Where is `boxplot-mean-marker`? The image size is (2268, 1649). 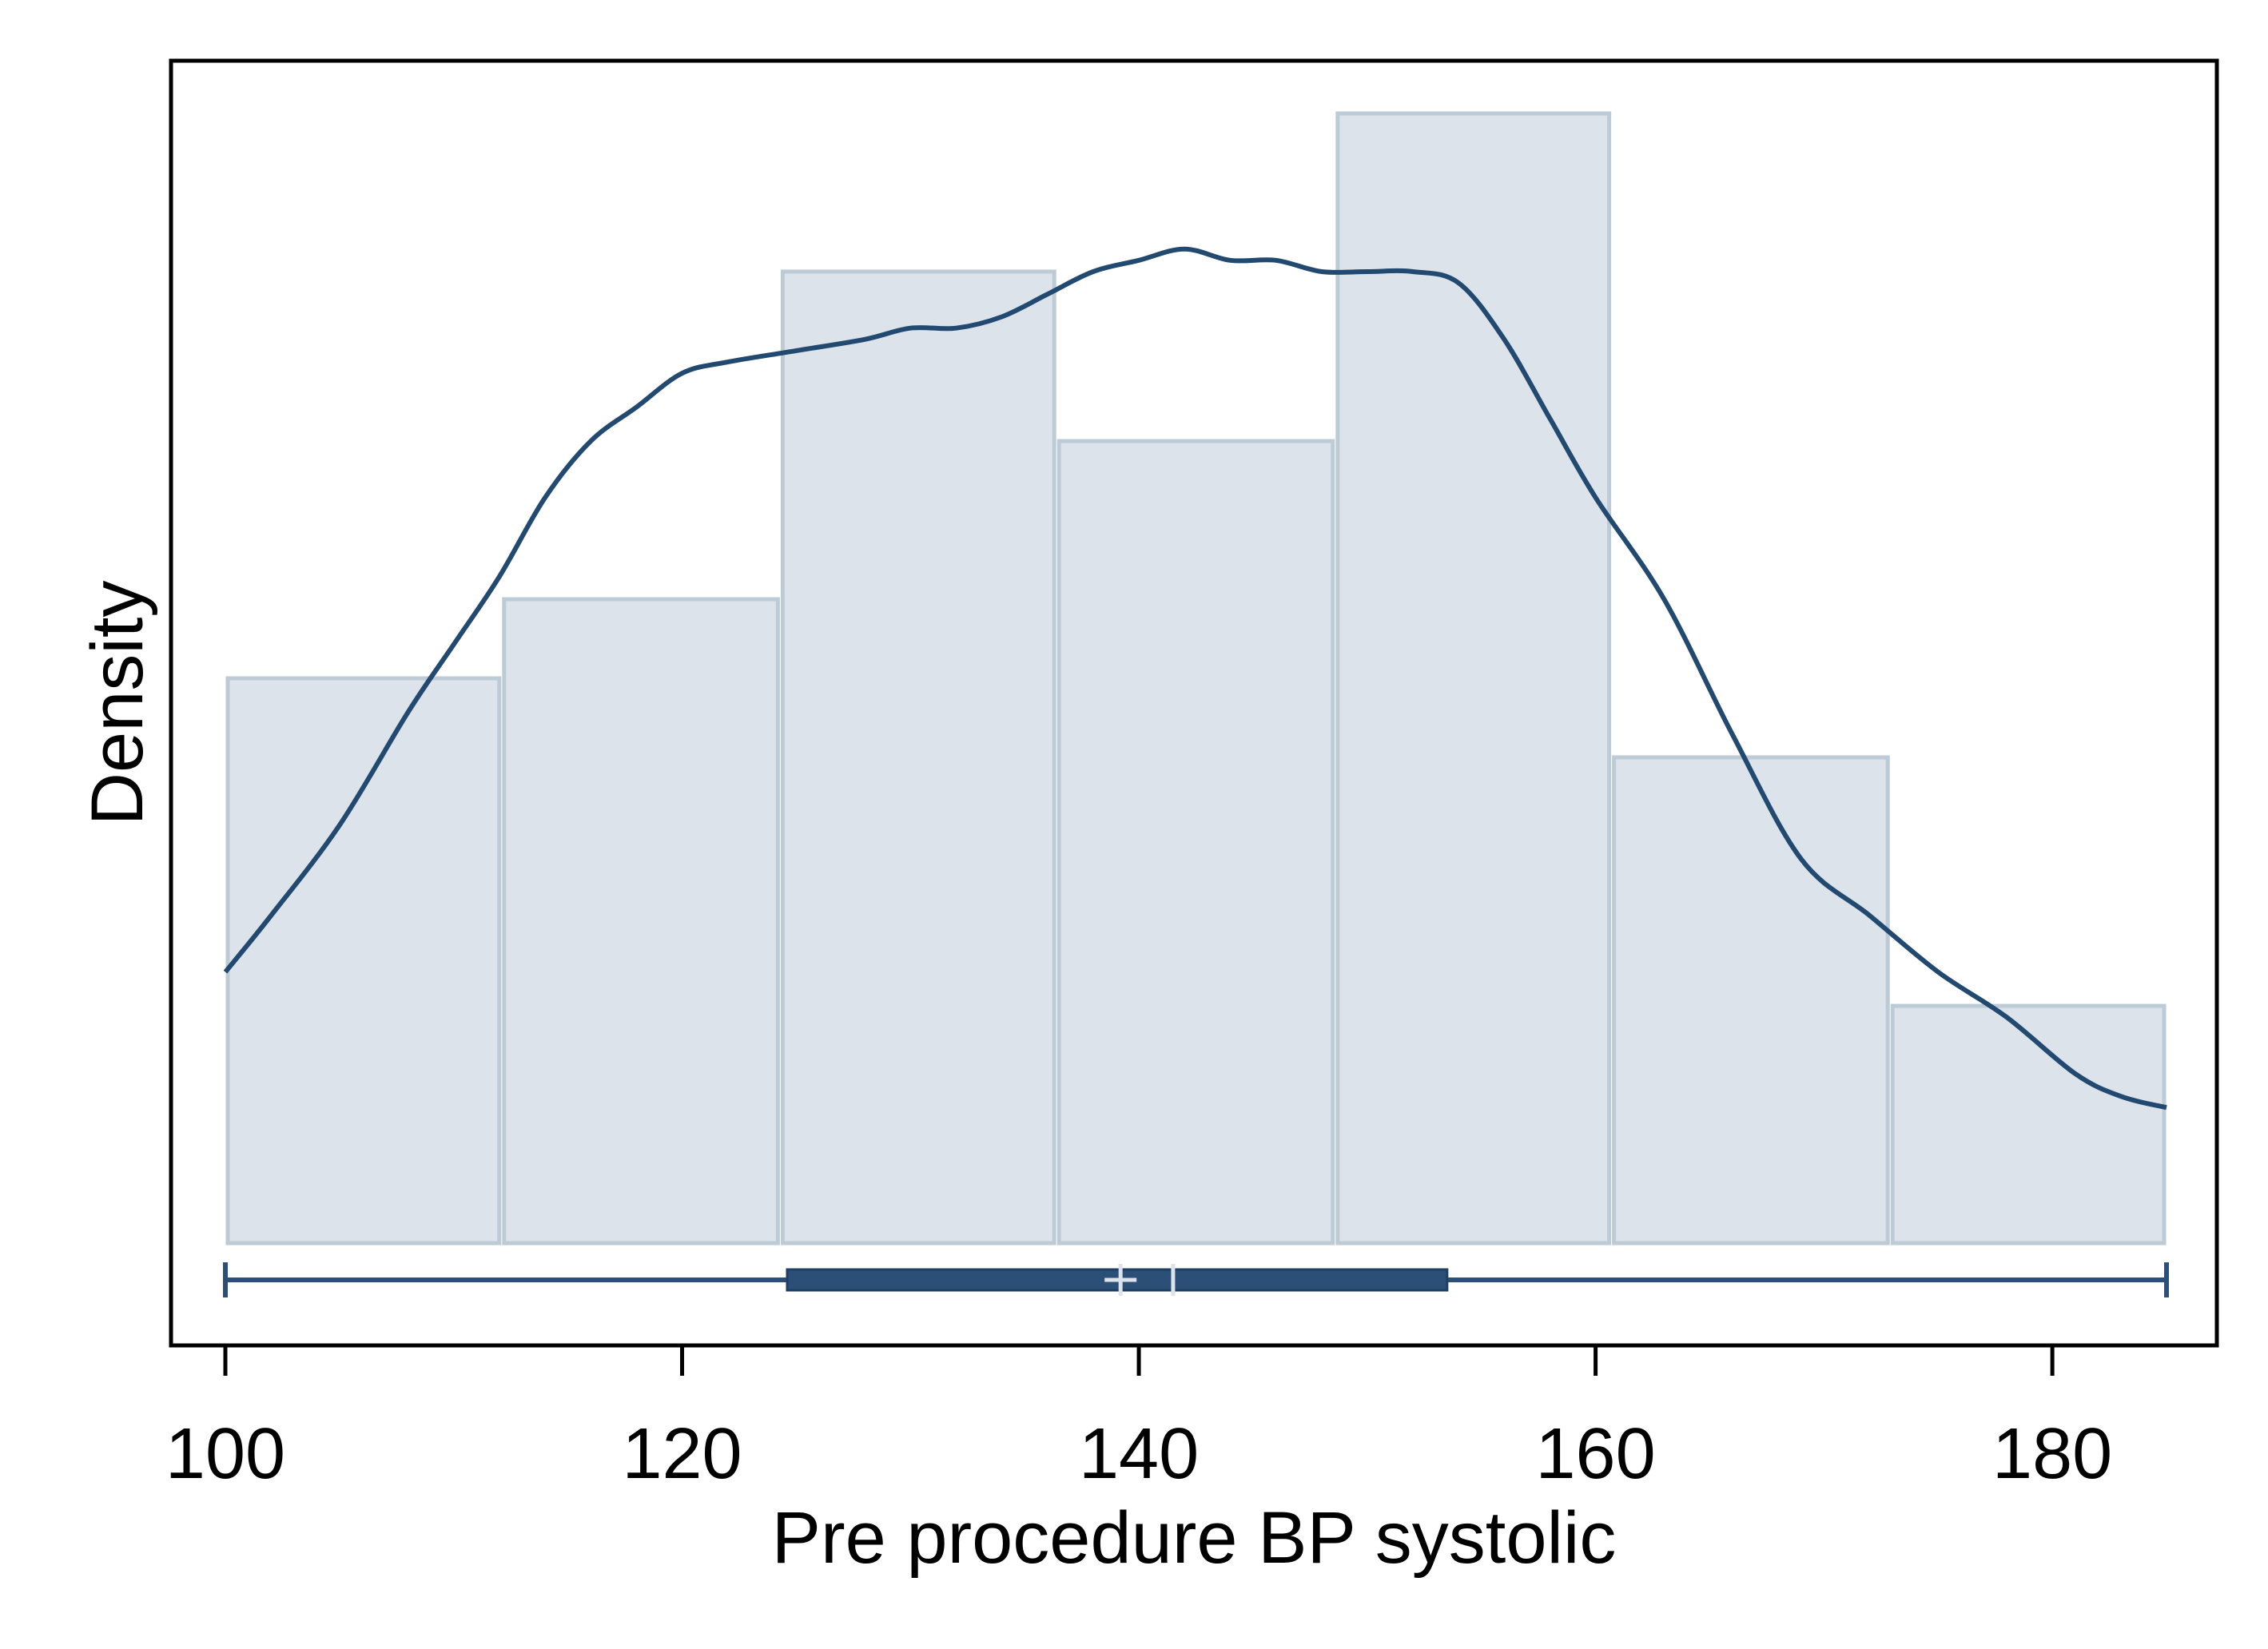 boxplot-mean-marker is located at coordinates (1120, 1280).